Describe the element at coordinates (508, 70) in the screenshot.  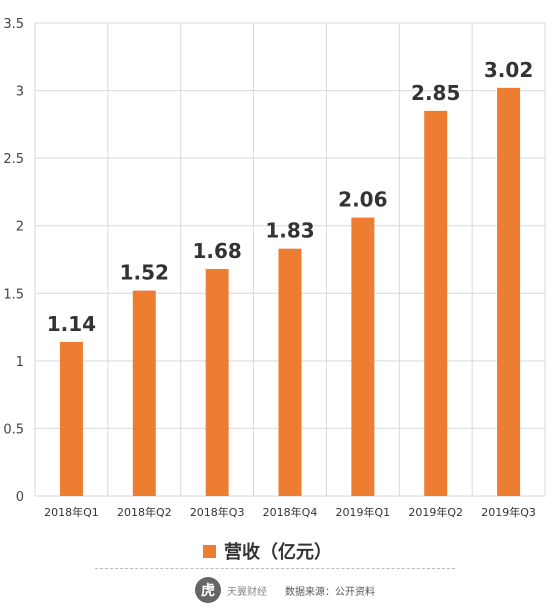
I see `data-label: 3.02` at that location.